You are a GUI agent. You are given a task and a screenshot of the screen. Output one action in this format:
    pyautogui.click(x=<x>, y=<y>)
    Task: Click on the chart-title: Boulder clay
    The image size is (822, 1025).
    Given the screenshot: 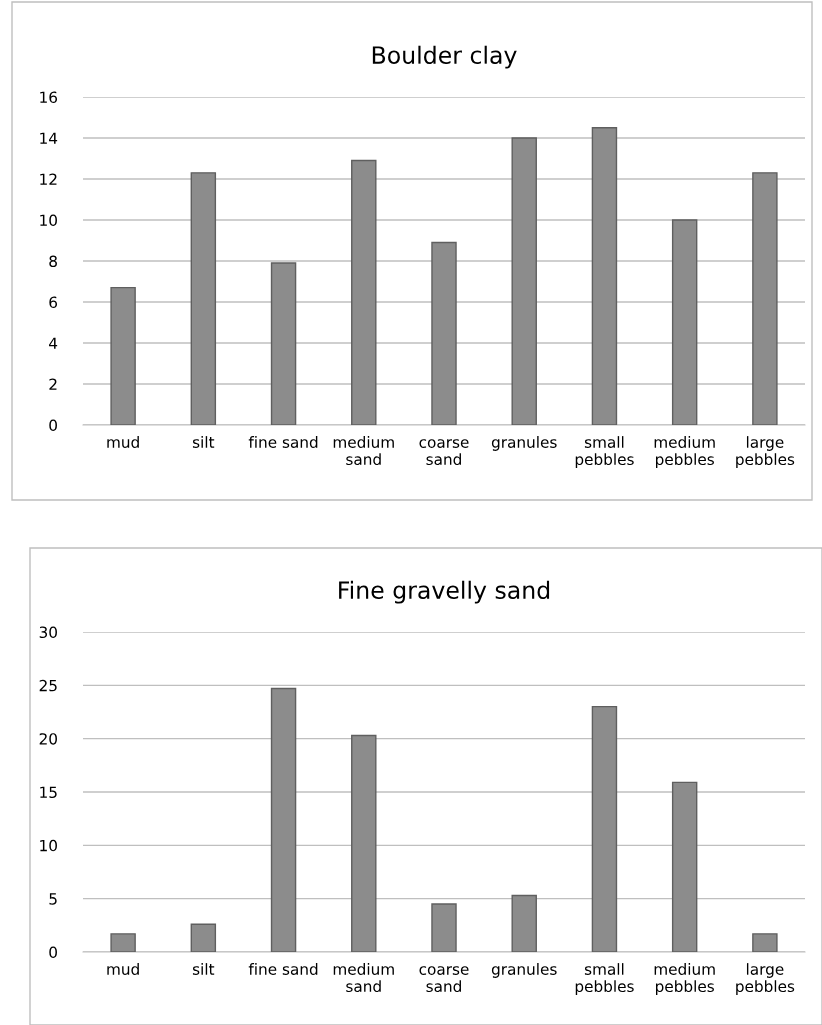 What is the action you would take?
    pyautogui.click(x=444, y=57)
    